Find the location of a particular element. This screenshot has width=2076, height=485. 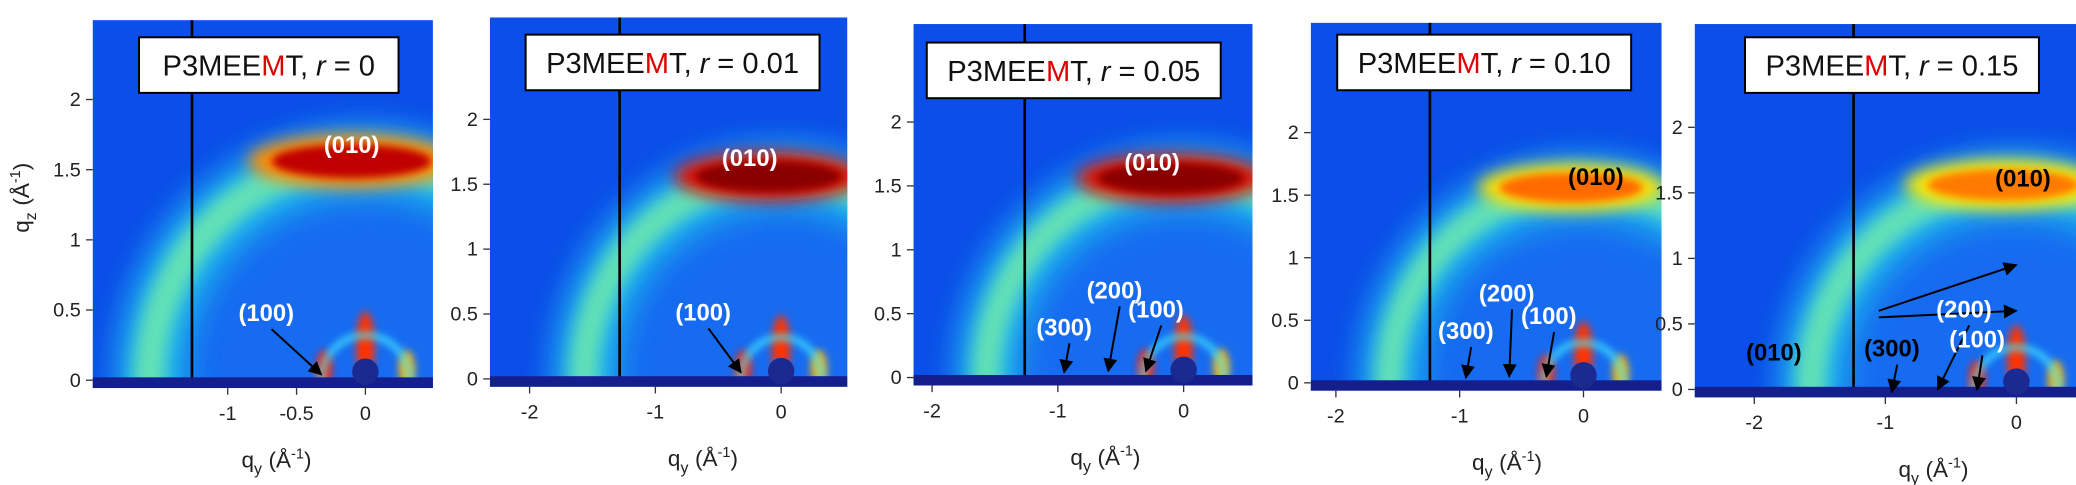

panel-label: P3MEEMT, r = 0 is located at coordinates (269, 67).